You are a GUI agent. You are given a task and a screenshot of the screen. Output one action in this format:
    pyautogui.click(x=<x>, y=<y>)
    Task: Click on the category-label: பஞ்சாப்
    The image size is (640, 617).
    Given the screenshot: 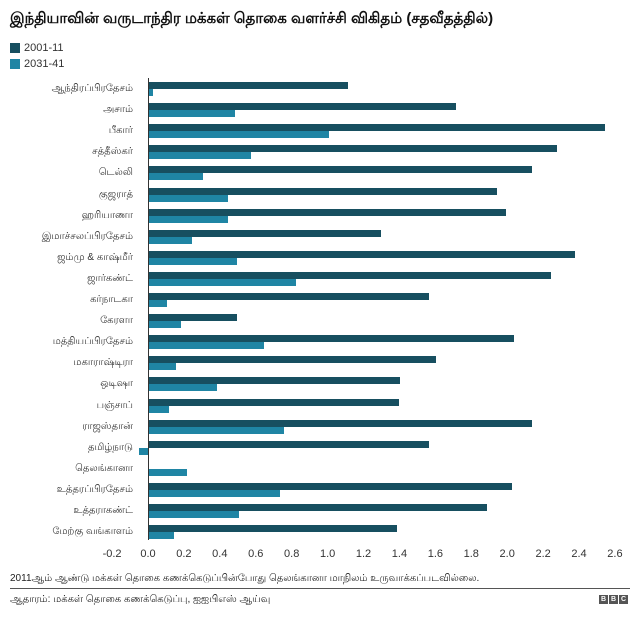 What is the action you would take?
    pyautogui.click(x=114, y=405)
    